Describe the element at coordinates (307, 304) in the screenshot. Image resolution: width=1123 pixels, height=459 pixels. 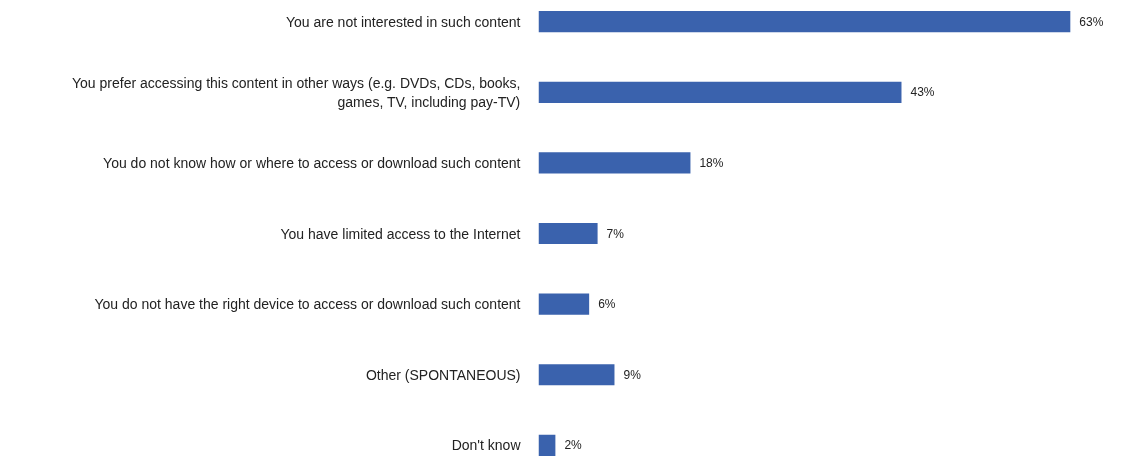
I see `y-tick-label: You do not have the right device to access or download such content` at that location.